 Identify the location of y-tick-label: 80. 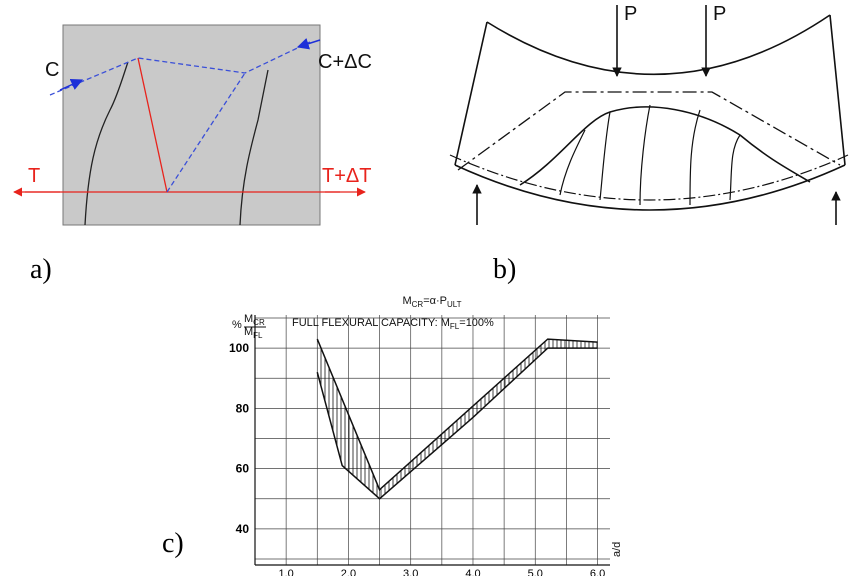
(243, 408).